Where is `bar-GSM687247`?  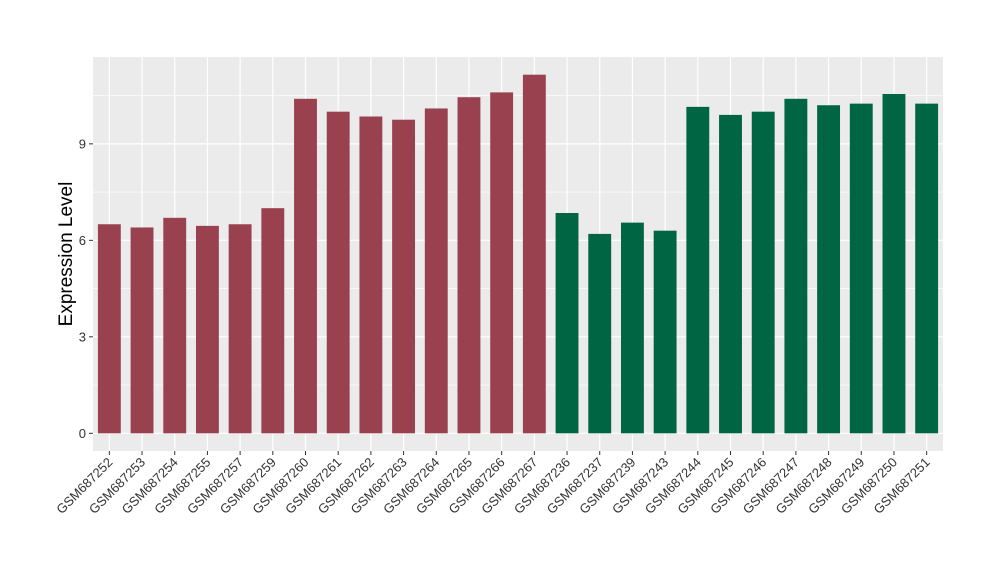 bar-GSM687247 is located at coordinates (796, 266).